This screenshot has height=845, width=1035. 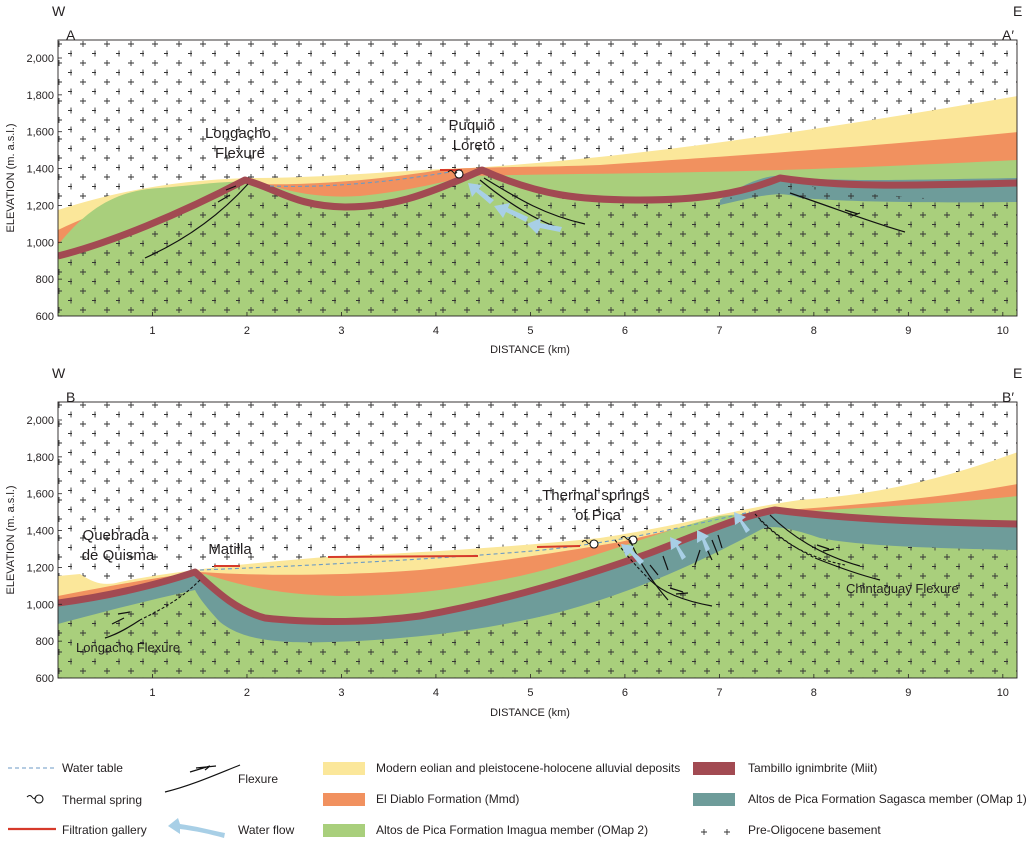 I want to click on section-b-chintaguay-marker-icon, so click(x=825, y=548).